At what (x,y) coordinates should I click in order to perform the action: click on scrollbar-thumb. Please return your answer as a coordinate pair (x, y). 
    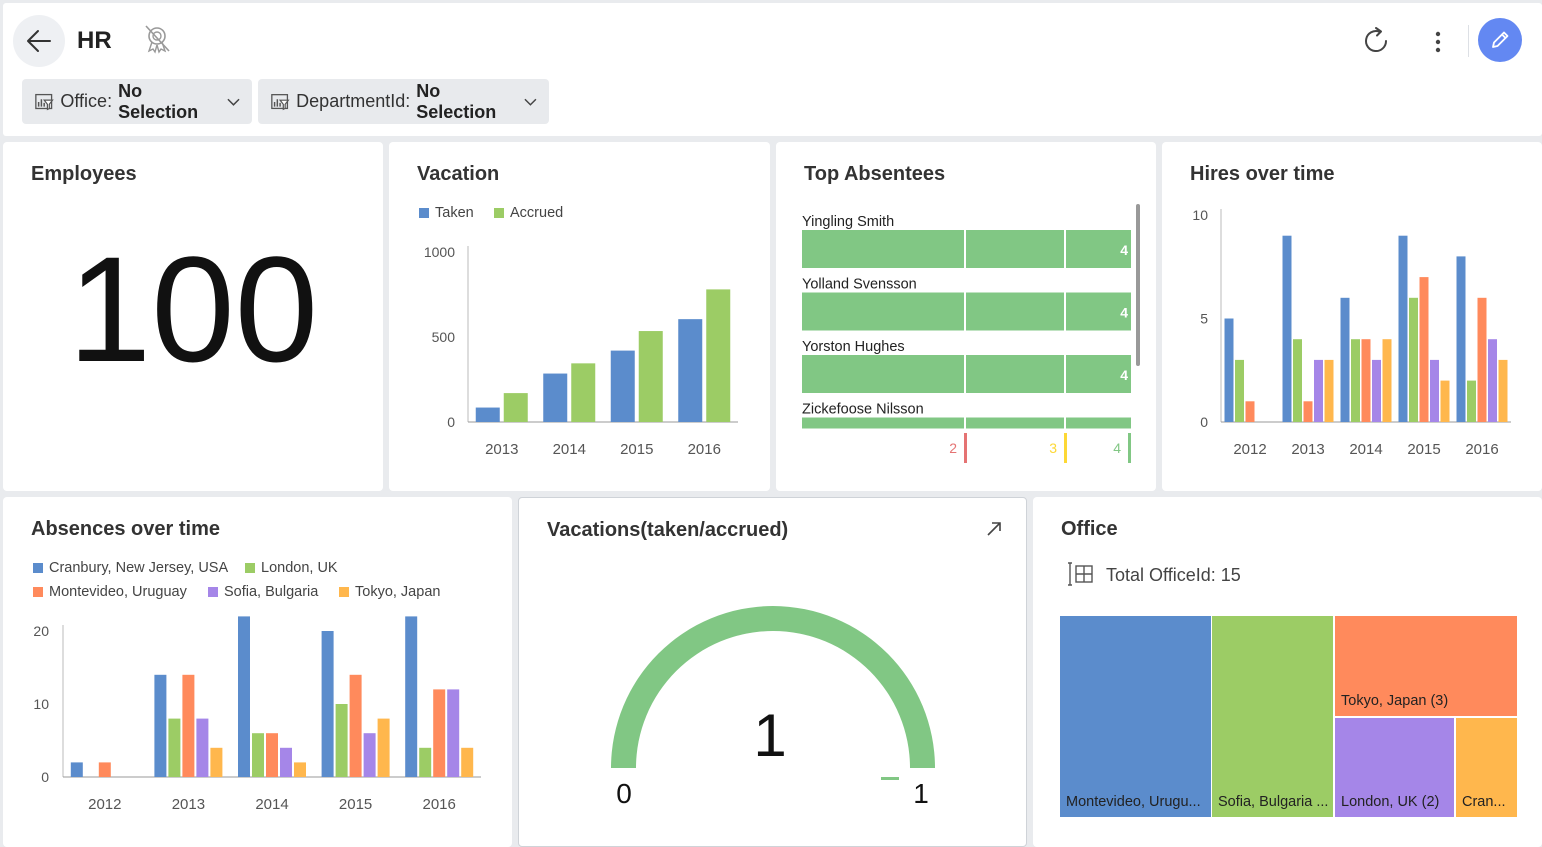
    Looking at the image, I should click on (1138, 285).